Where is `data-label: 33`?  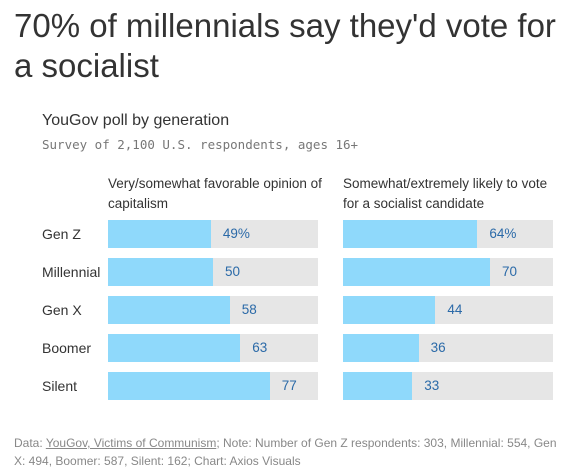
data-label: 33 is located at coordinates (432, 385).